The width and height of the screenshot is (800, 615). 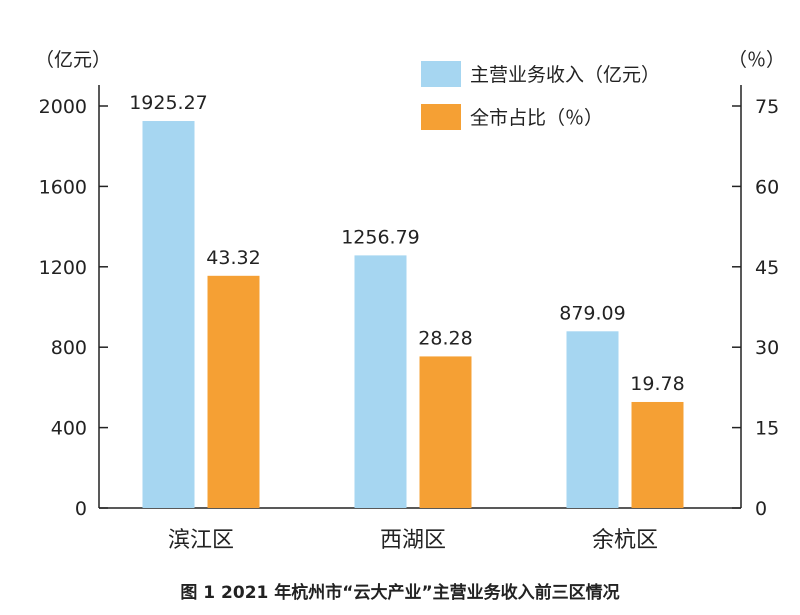 What do you see at coordinates (755, 308) in the screenshot?
I see `right-axis-ticks: 0 15 30 45 60 75` at bounding box center [755, 308].